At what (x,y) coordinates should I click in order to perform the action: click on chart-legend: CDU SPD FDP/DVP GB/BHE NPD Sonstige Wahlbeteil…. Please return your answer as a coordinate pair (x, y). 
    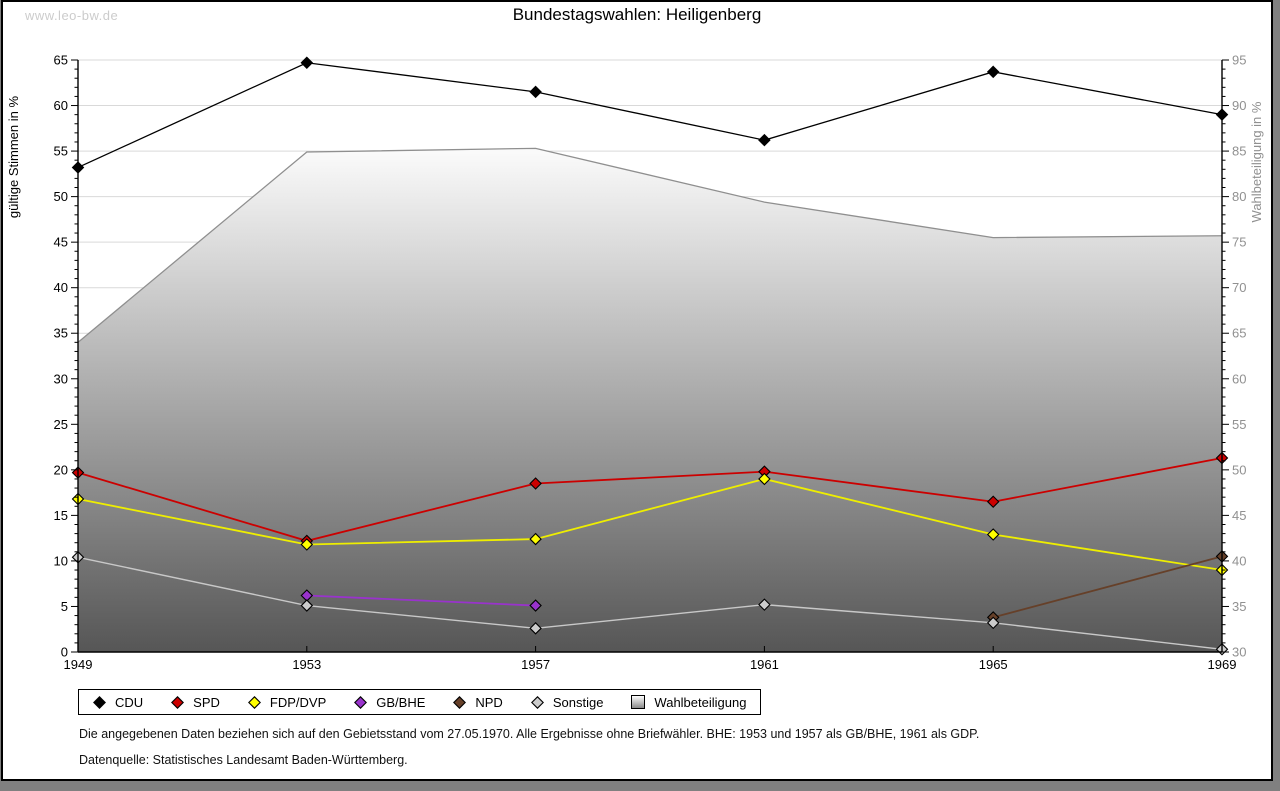
    Looking at the image, I should click on (420, 702).